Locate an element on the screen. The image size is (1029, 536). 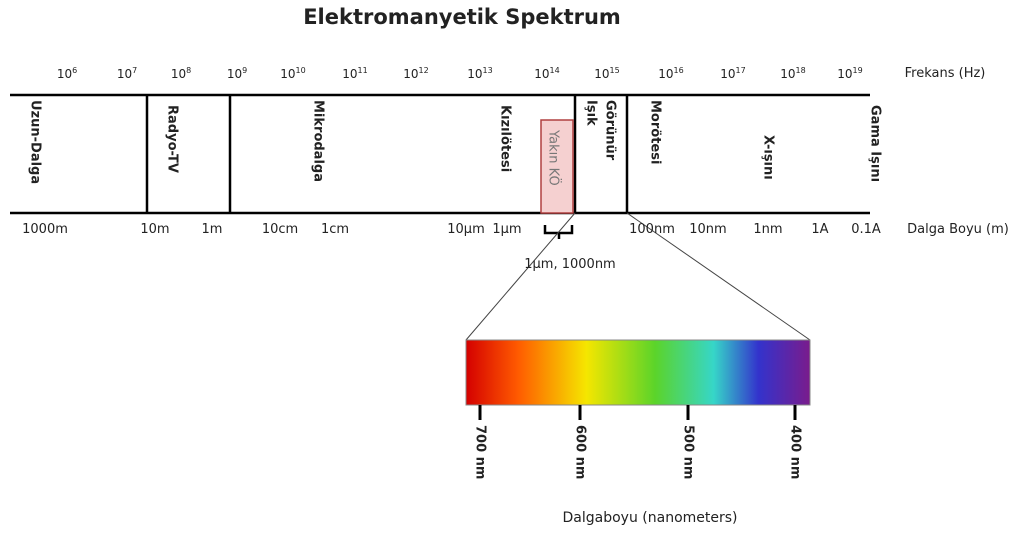
frequency-tick: 10¹⁷ is located at coordinates (732, 73).